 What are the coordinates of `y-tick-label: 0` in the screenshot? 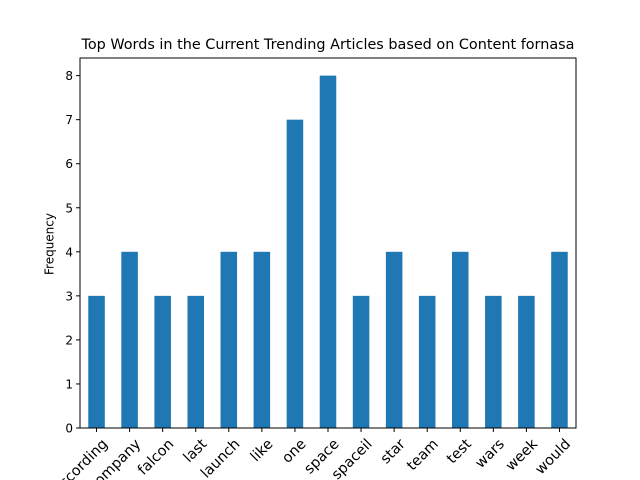 It's located at (69, 429).